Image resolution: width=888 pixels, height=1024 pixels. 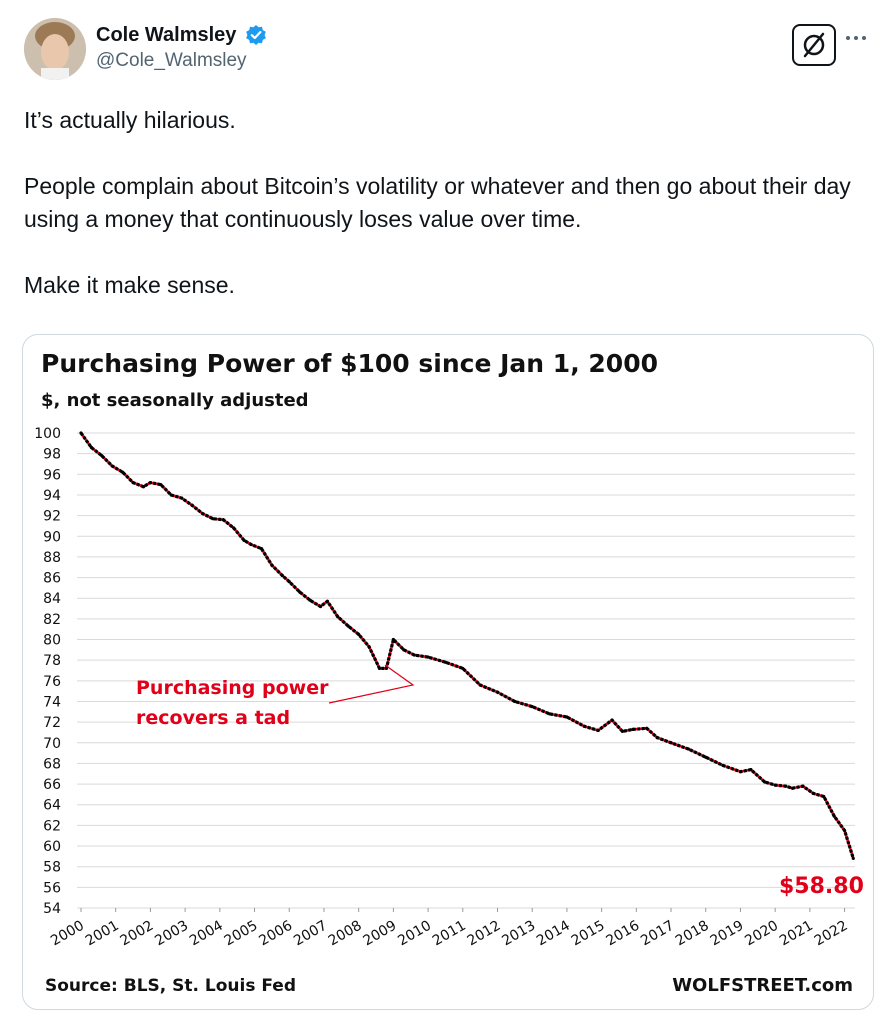 What do you see at coordinates (47, 434) in the screenshot?
I see `y-tick-label: 100` at bounding box center [47, 434].